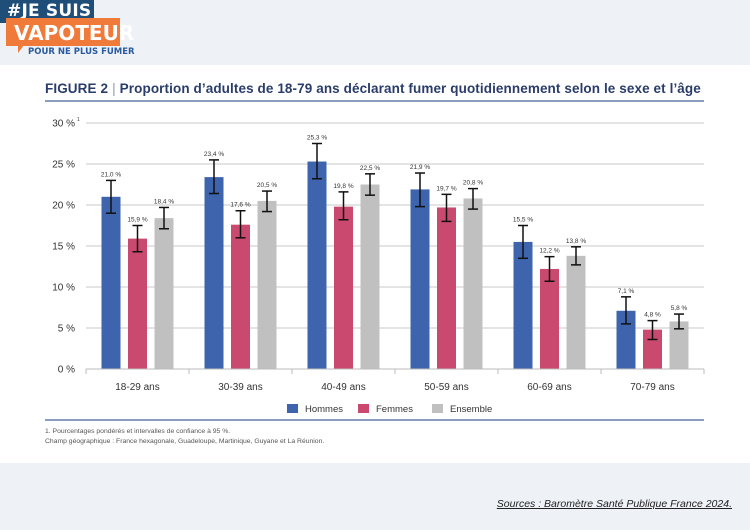 The image size is (750, 530). What do you see at coordinates (214, 154) in the screenshot?
I see `data-label: 23,4 %` at bounding box center [214, 154].